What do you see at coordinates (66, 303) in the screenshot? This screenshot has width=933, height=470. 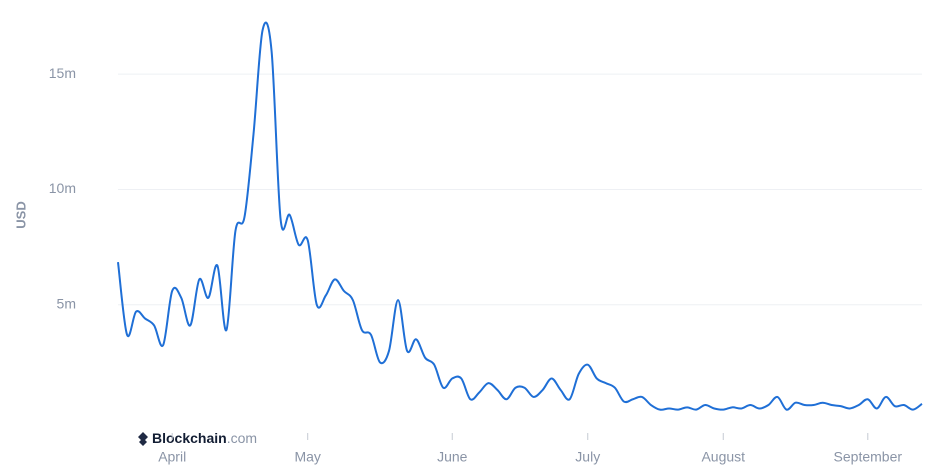 I see `y-tick-label: 5m` at bounding box center [66, 303].